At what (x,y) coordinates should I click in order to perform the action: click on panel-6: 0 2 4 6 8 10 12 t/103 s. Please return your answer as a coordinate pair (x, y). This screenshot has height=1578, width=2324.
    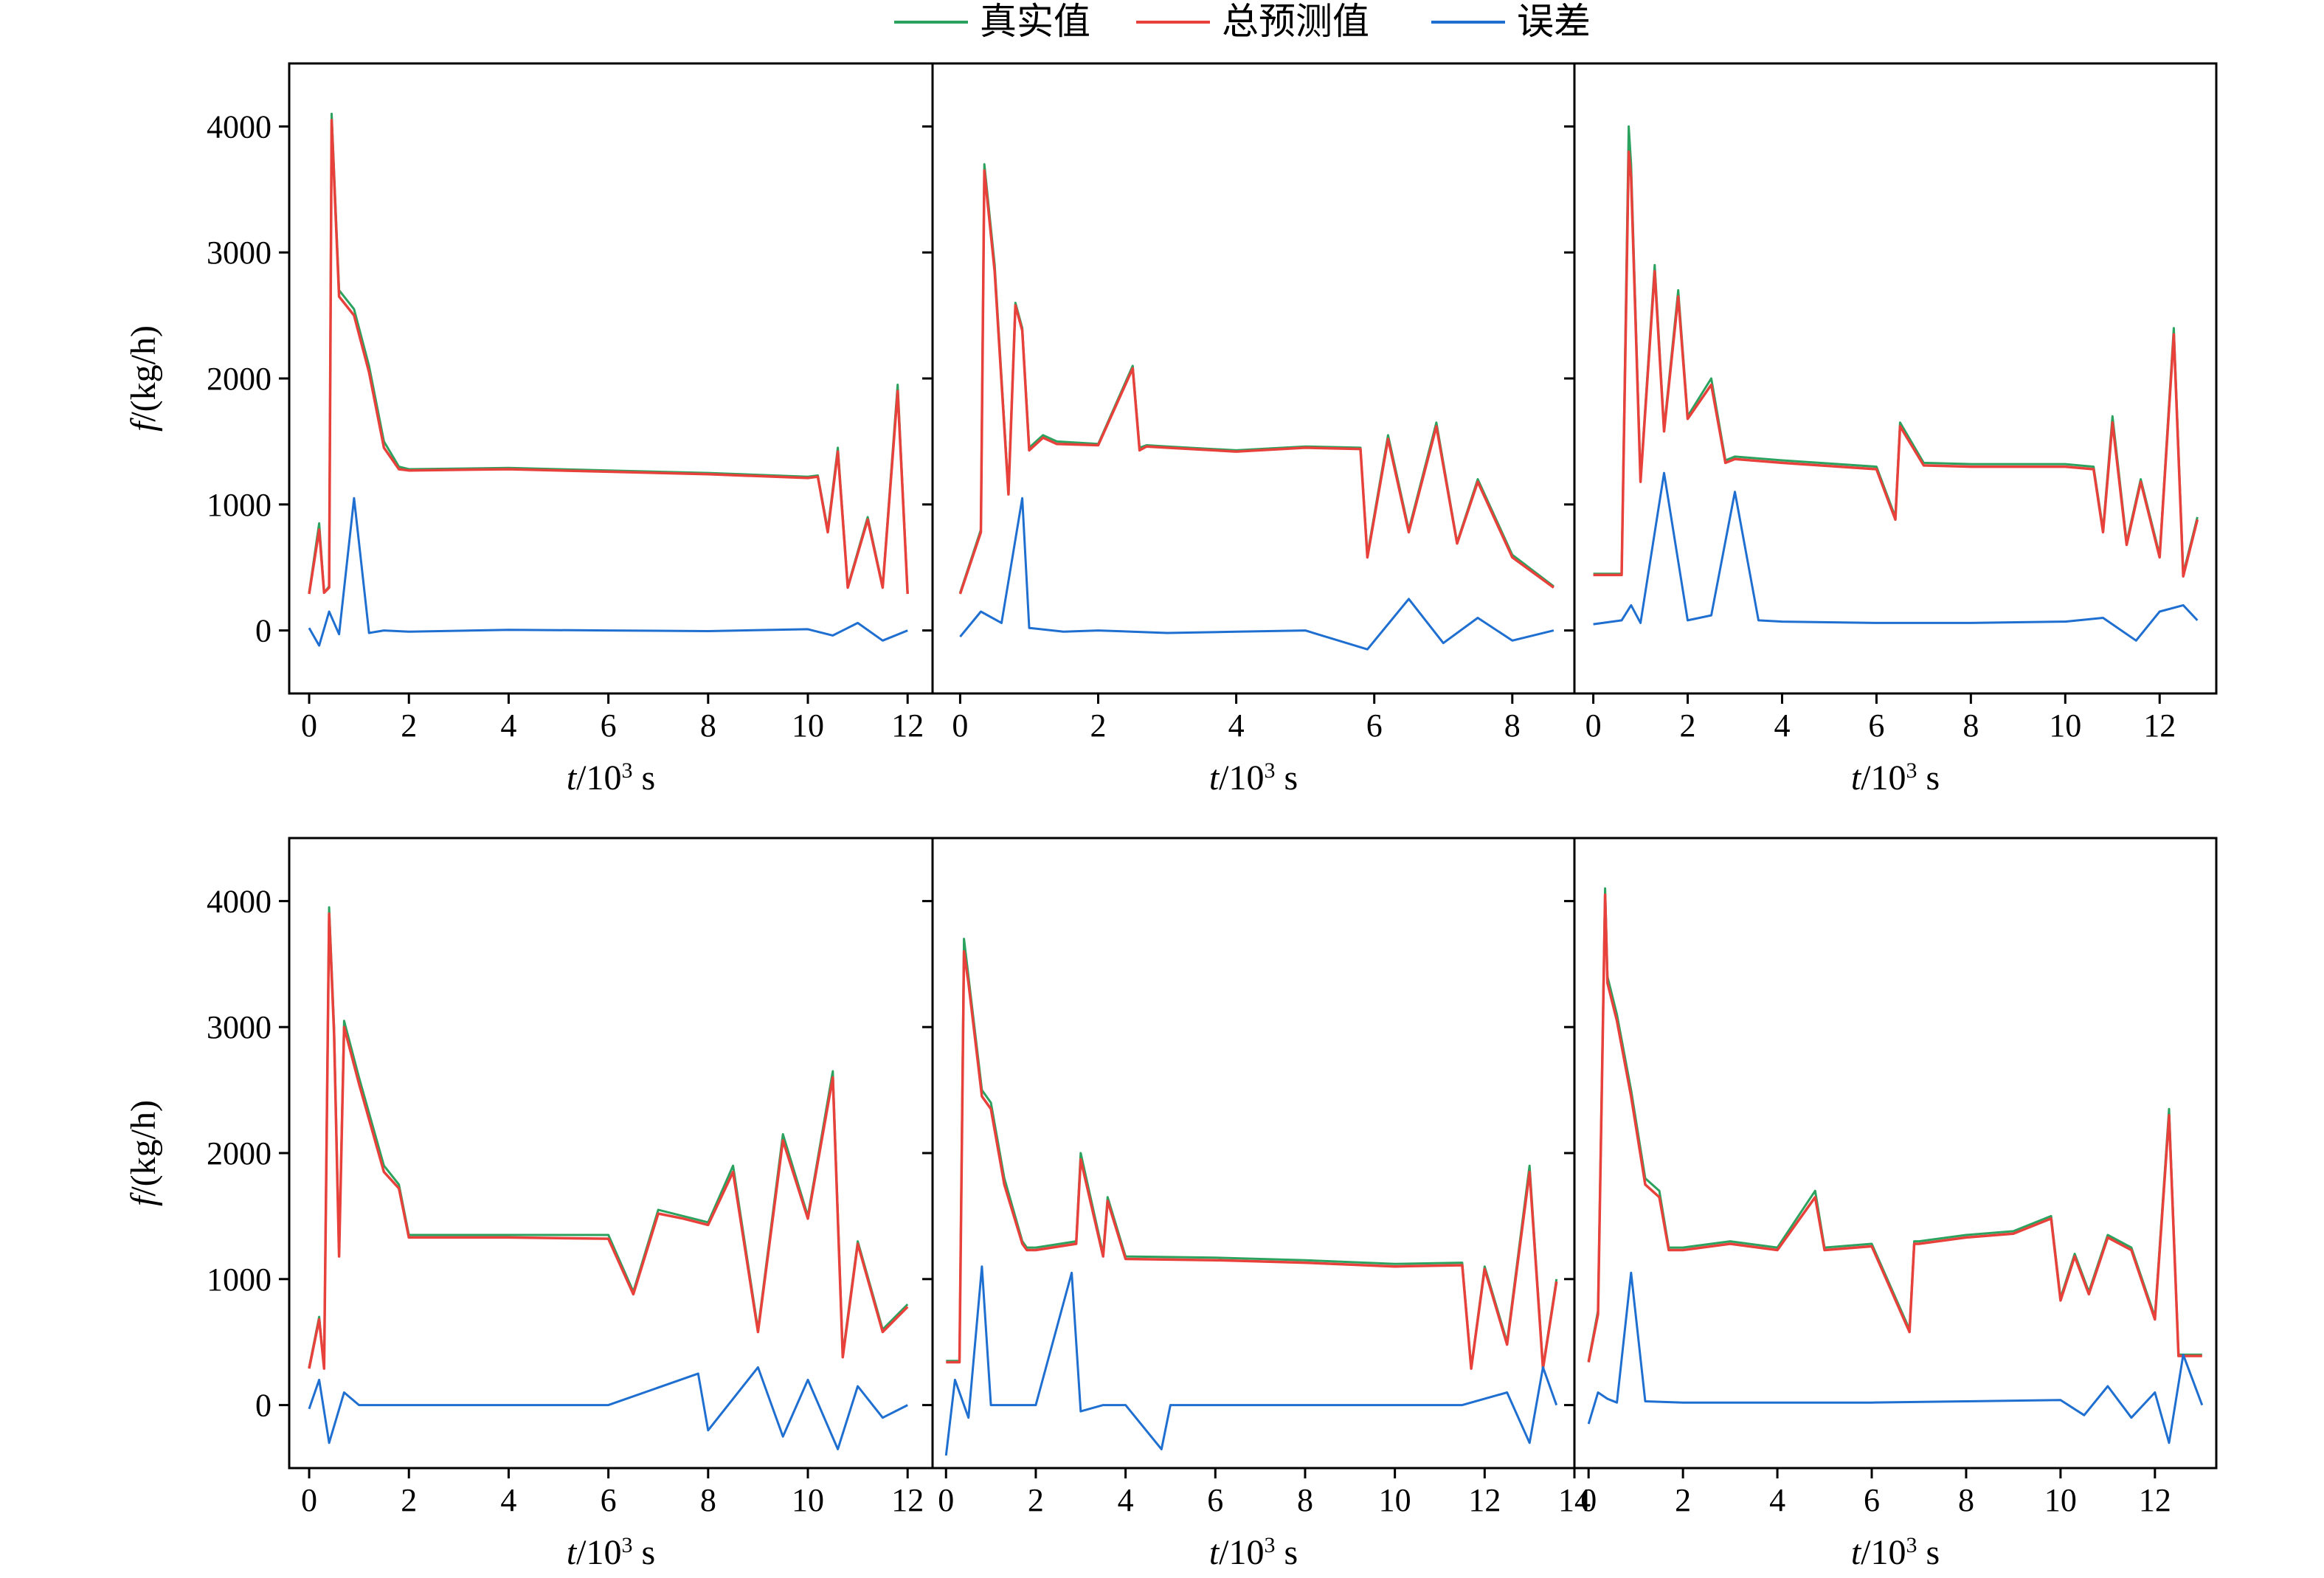
    Looking at the image, I should click on (1891, 1205).